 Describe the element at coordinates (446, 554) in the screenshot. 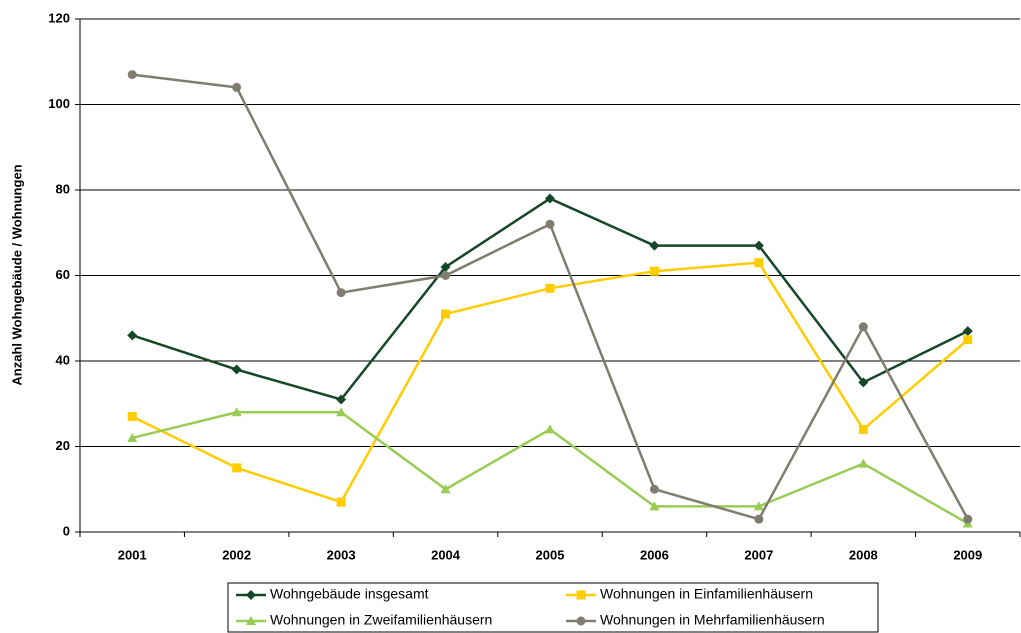

I see `x-tick-label: 2004` at that location.